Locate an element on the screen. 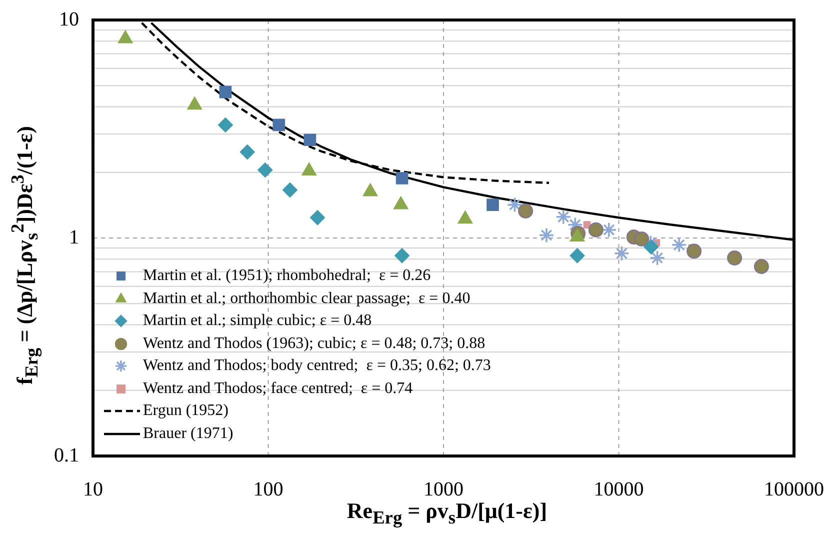  x-tick-label: 10000 is located at coordinates (619, 489).